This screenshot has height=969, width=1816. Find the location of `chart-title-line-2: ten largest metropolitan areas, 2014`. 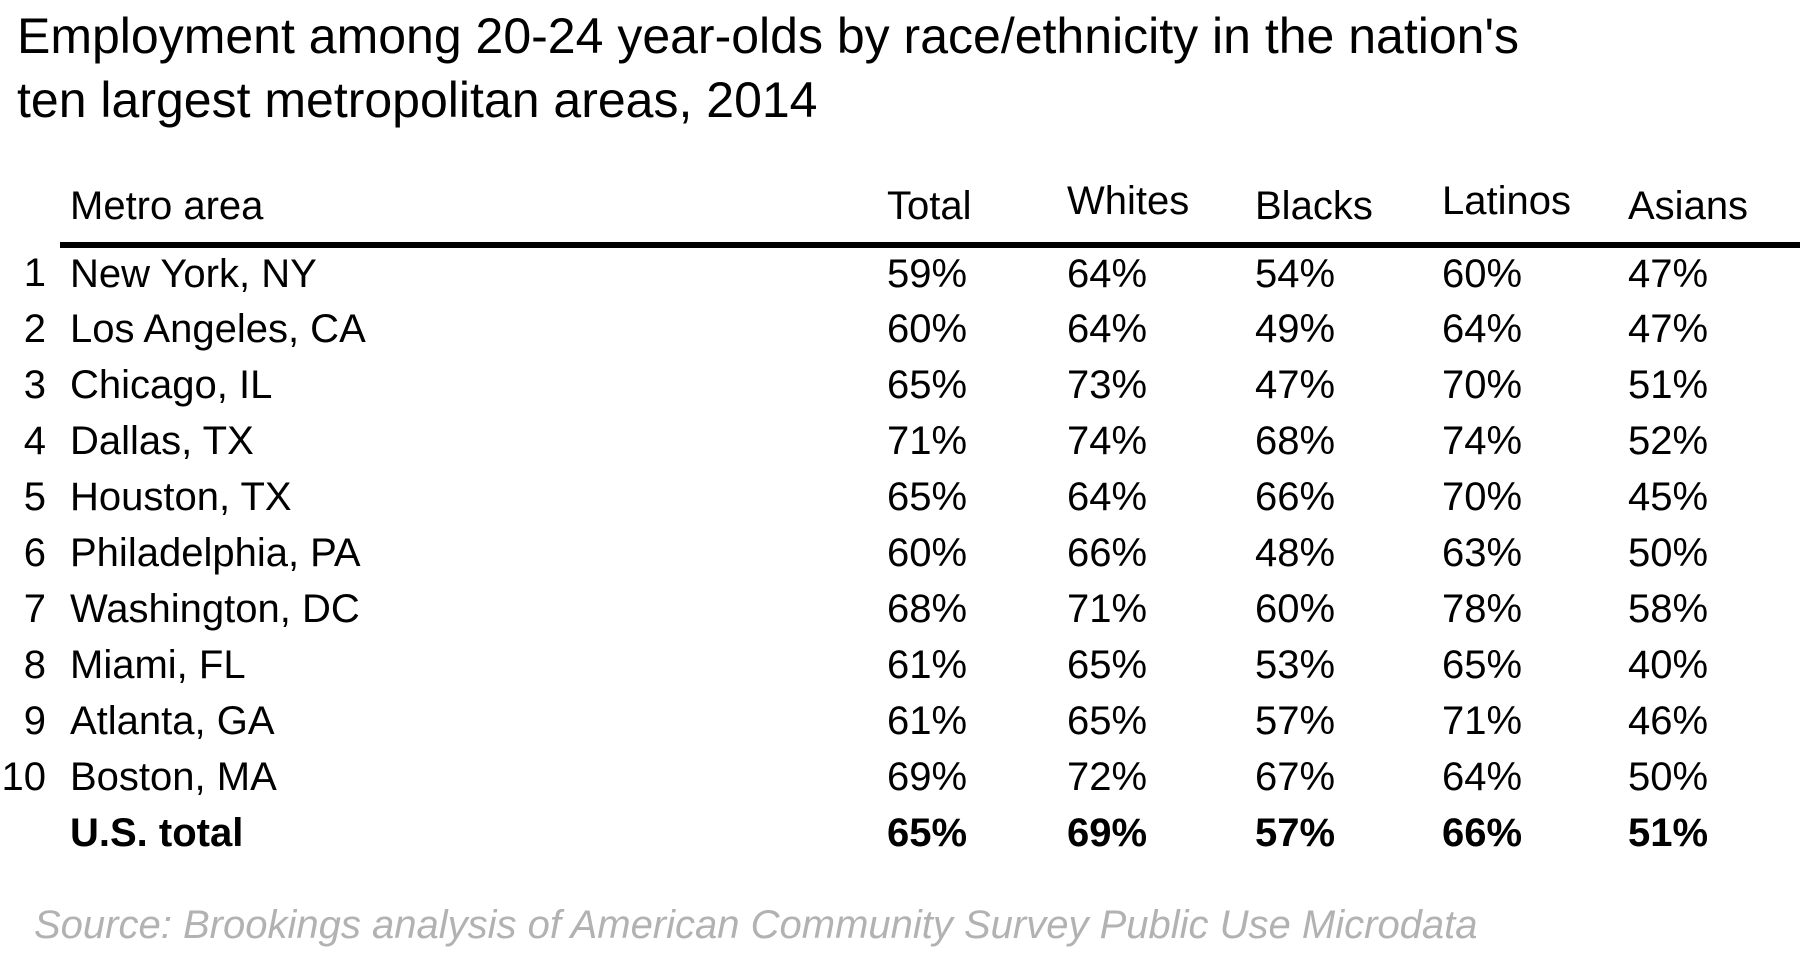

chart-title-line-2: ten largest metropolitan areas, 2014 is located at coordinates (417, 100).